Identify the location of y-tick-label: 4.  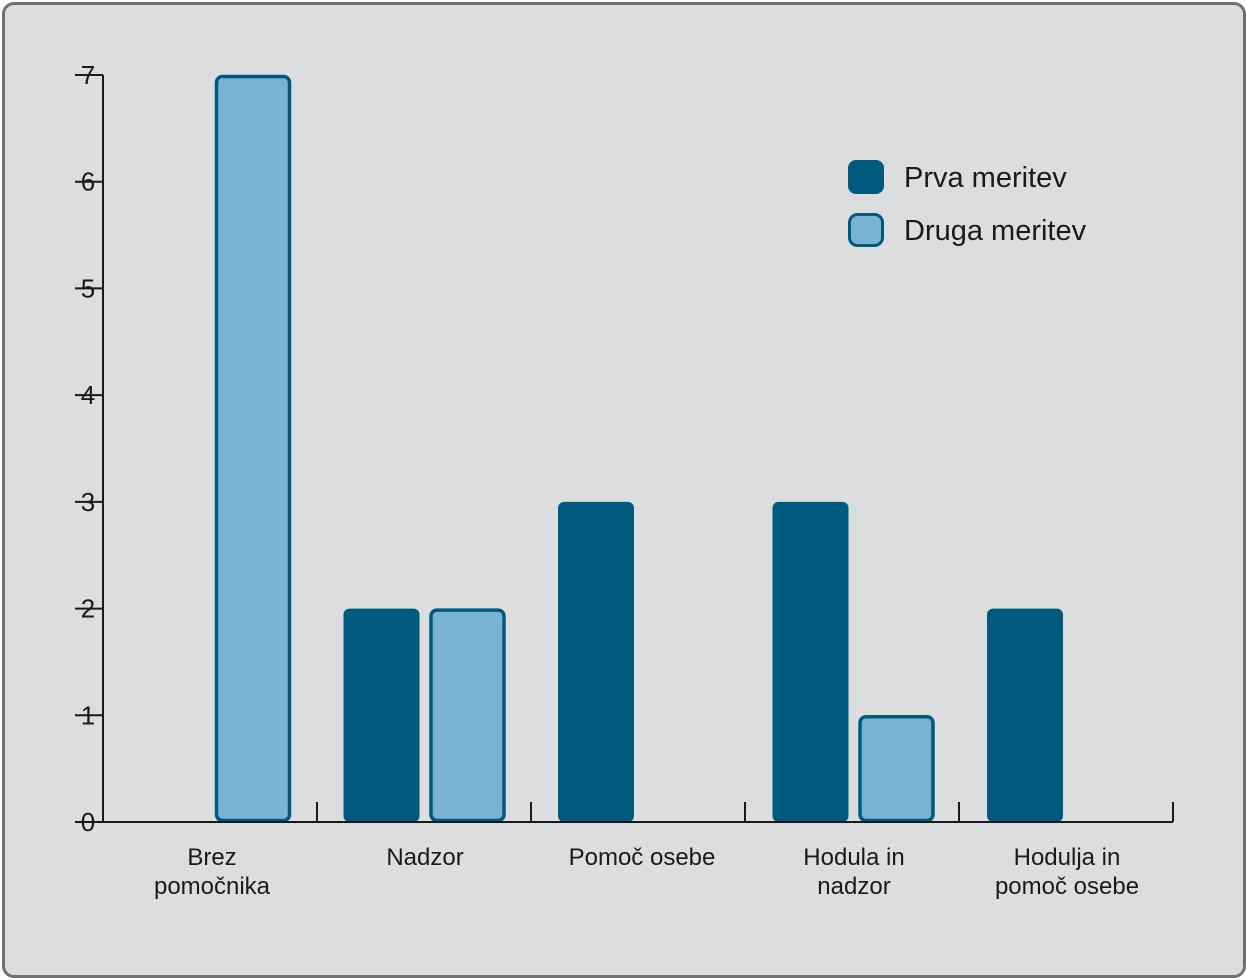
(88, 395).